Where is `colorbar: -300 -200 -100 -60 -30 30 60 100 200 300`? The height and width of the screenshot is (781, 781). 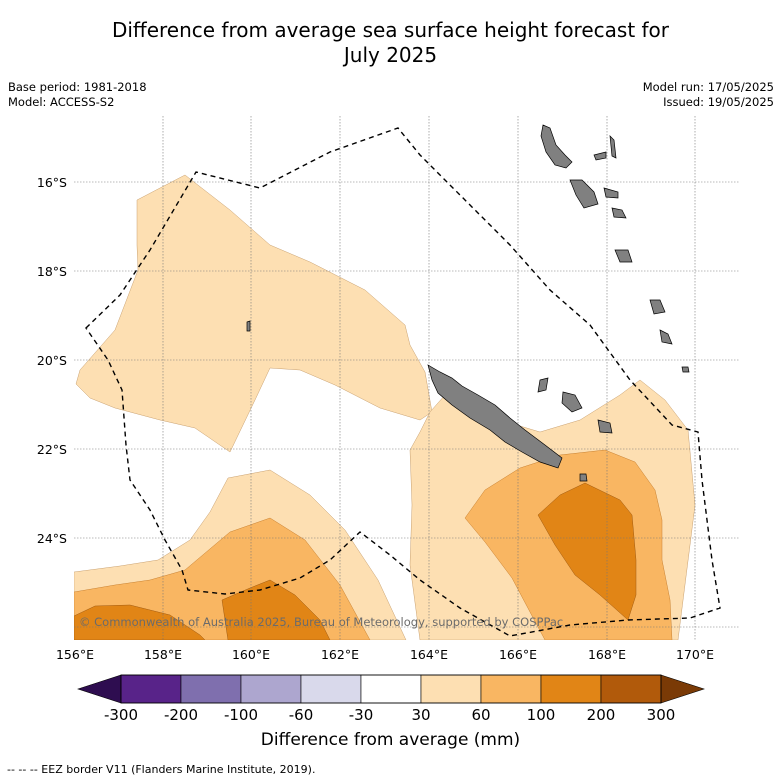 colorbar: -300 -200 -100 -60 -30 30 60 100 200 300 is located at coordinates (391, 699).